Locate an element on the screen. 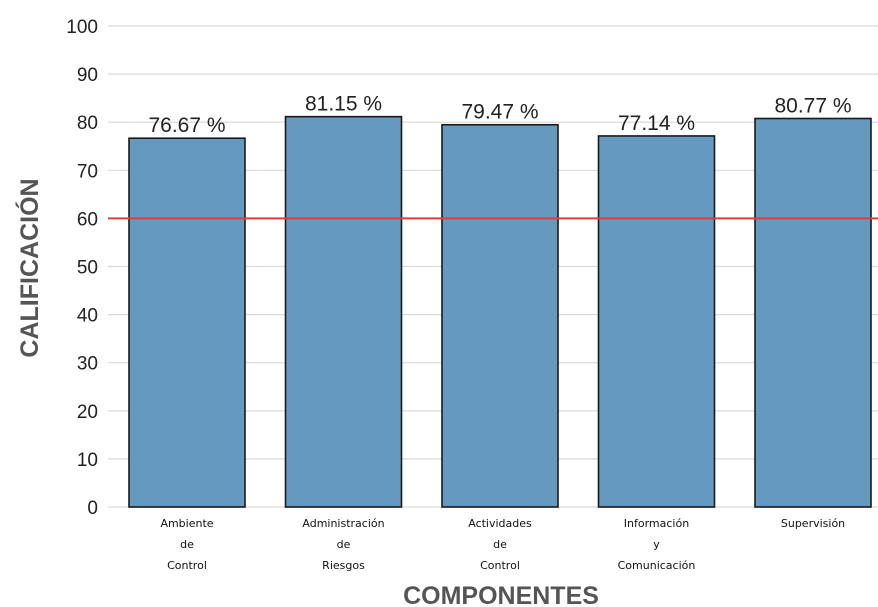  y-tick-label: 0 is located at coordinates (92, 508).